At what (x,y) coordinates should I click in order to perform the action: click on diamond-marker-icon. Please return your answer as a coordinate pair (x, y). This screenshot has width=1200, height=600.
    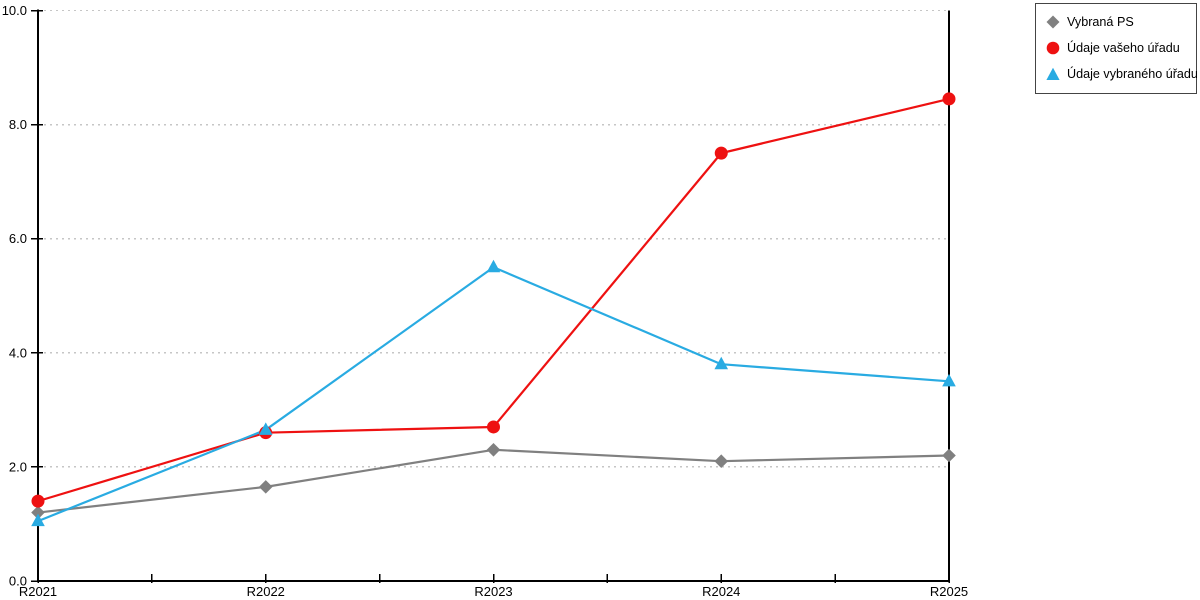
    Looking at the image, I should click on (1053, 22).